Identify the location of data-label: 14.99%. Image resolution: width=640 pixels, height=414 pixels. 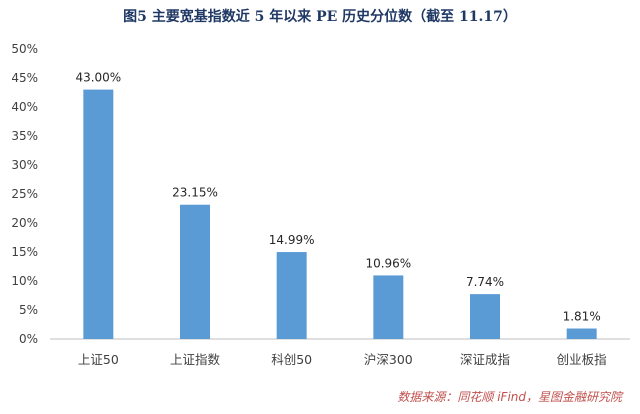
(292, 240).